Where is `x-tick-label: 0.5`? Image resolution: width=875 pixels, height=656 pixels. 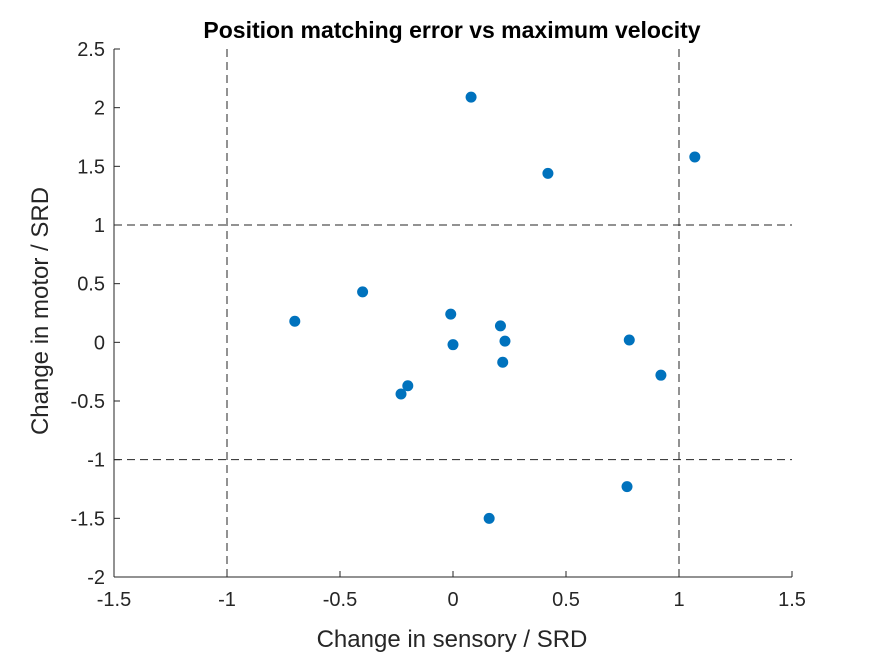
x-tick-label: 0.5 is located at coordinates (566, 600).